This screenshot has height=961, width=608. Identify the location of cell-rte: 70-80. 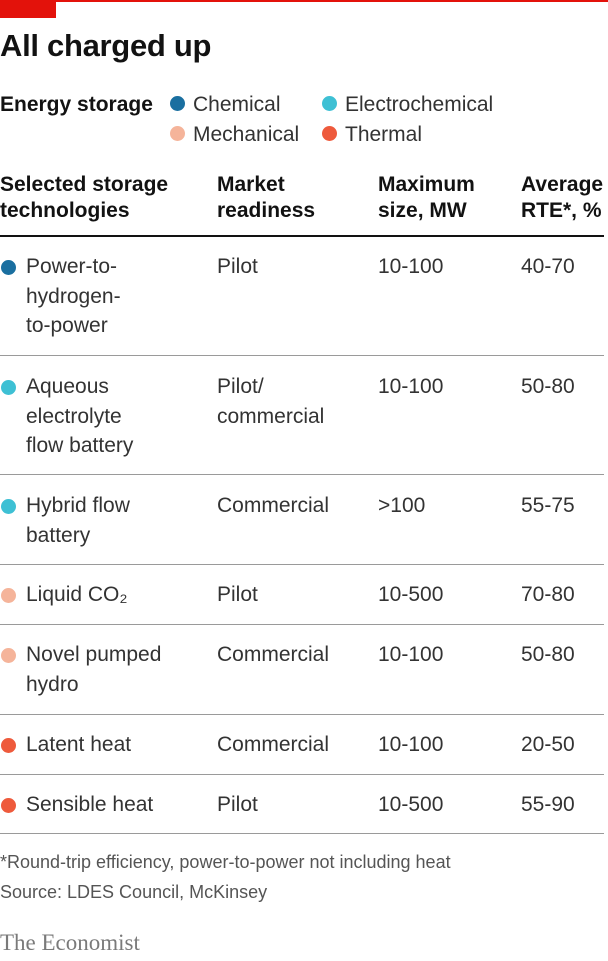
(548, 594).